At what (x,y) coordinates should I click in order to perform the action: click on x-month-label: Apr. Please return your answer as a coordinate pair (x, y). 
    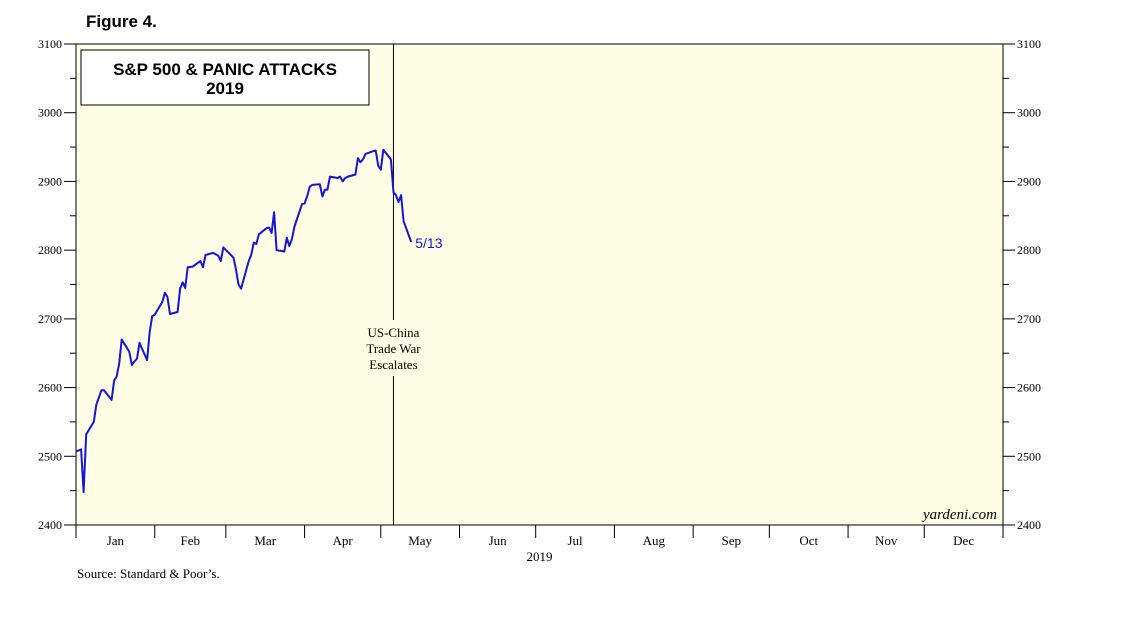
    Looking at the image, I should click on (343, 540).